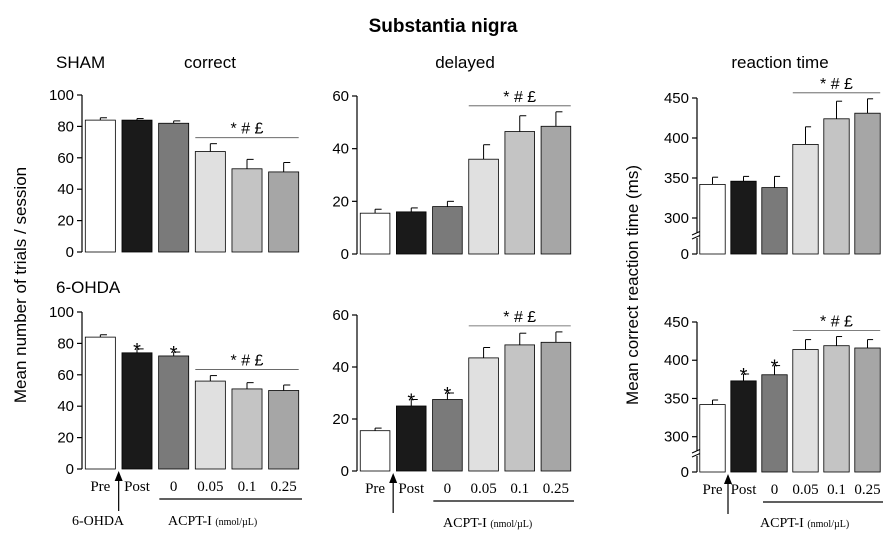 The height and width of the screenshot is (534, 886). I want to click on panel-sham-1: correct 0 20 40 60 80 100 * # £, so click(174, 157).